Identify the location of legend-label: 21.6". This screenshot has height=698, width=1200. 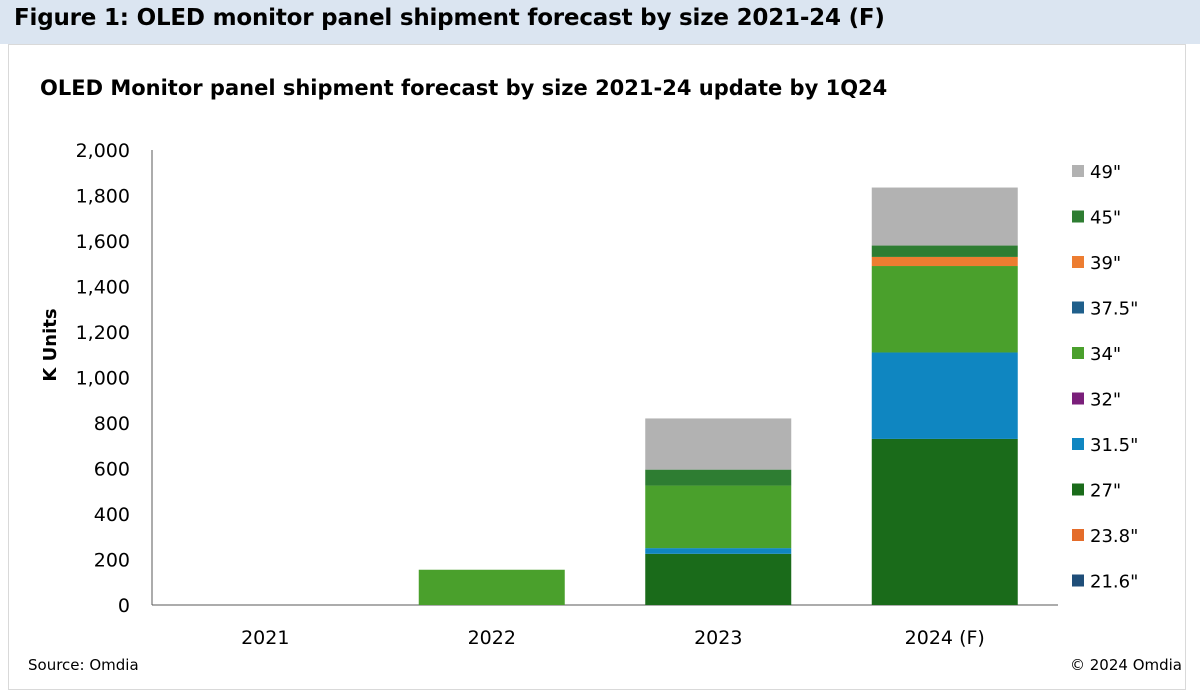
(1114, 582).